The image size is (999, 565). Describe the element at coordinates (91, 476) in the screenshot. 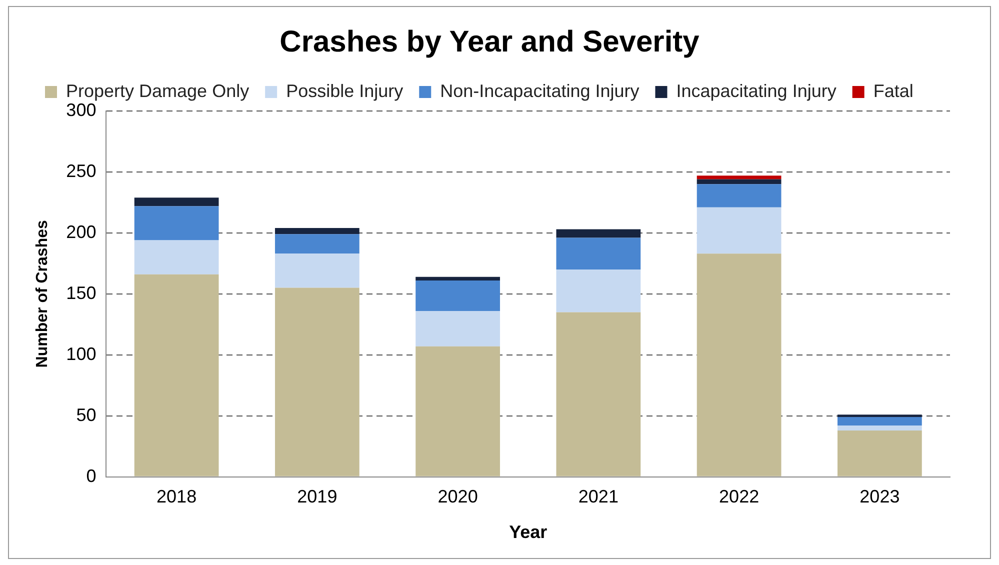

I see `y-tick-label: 0` at that location.